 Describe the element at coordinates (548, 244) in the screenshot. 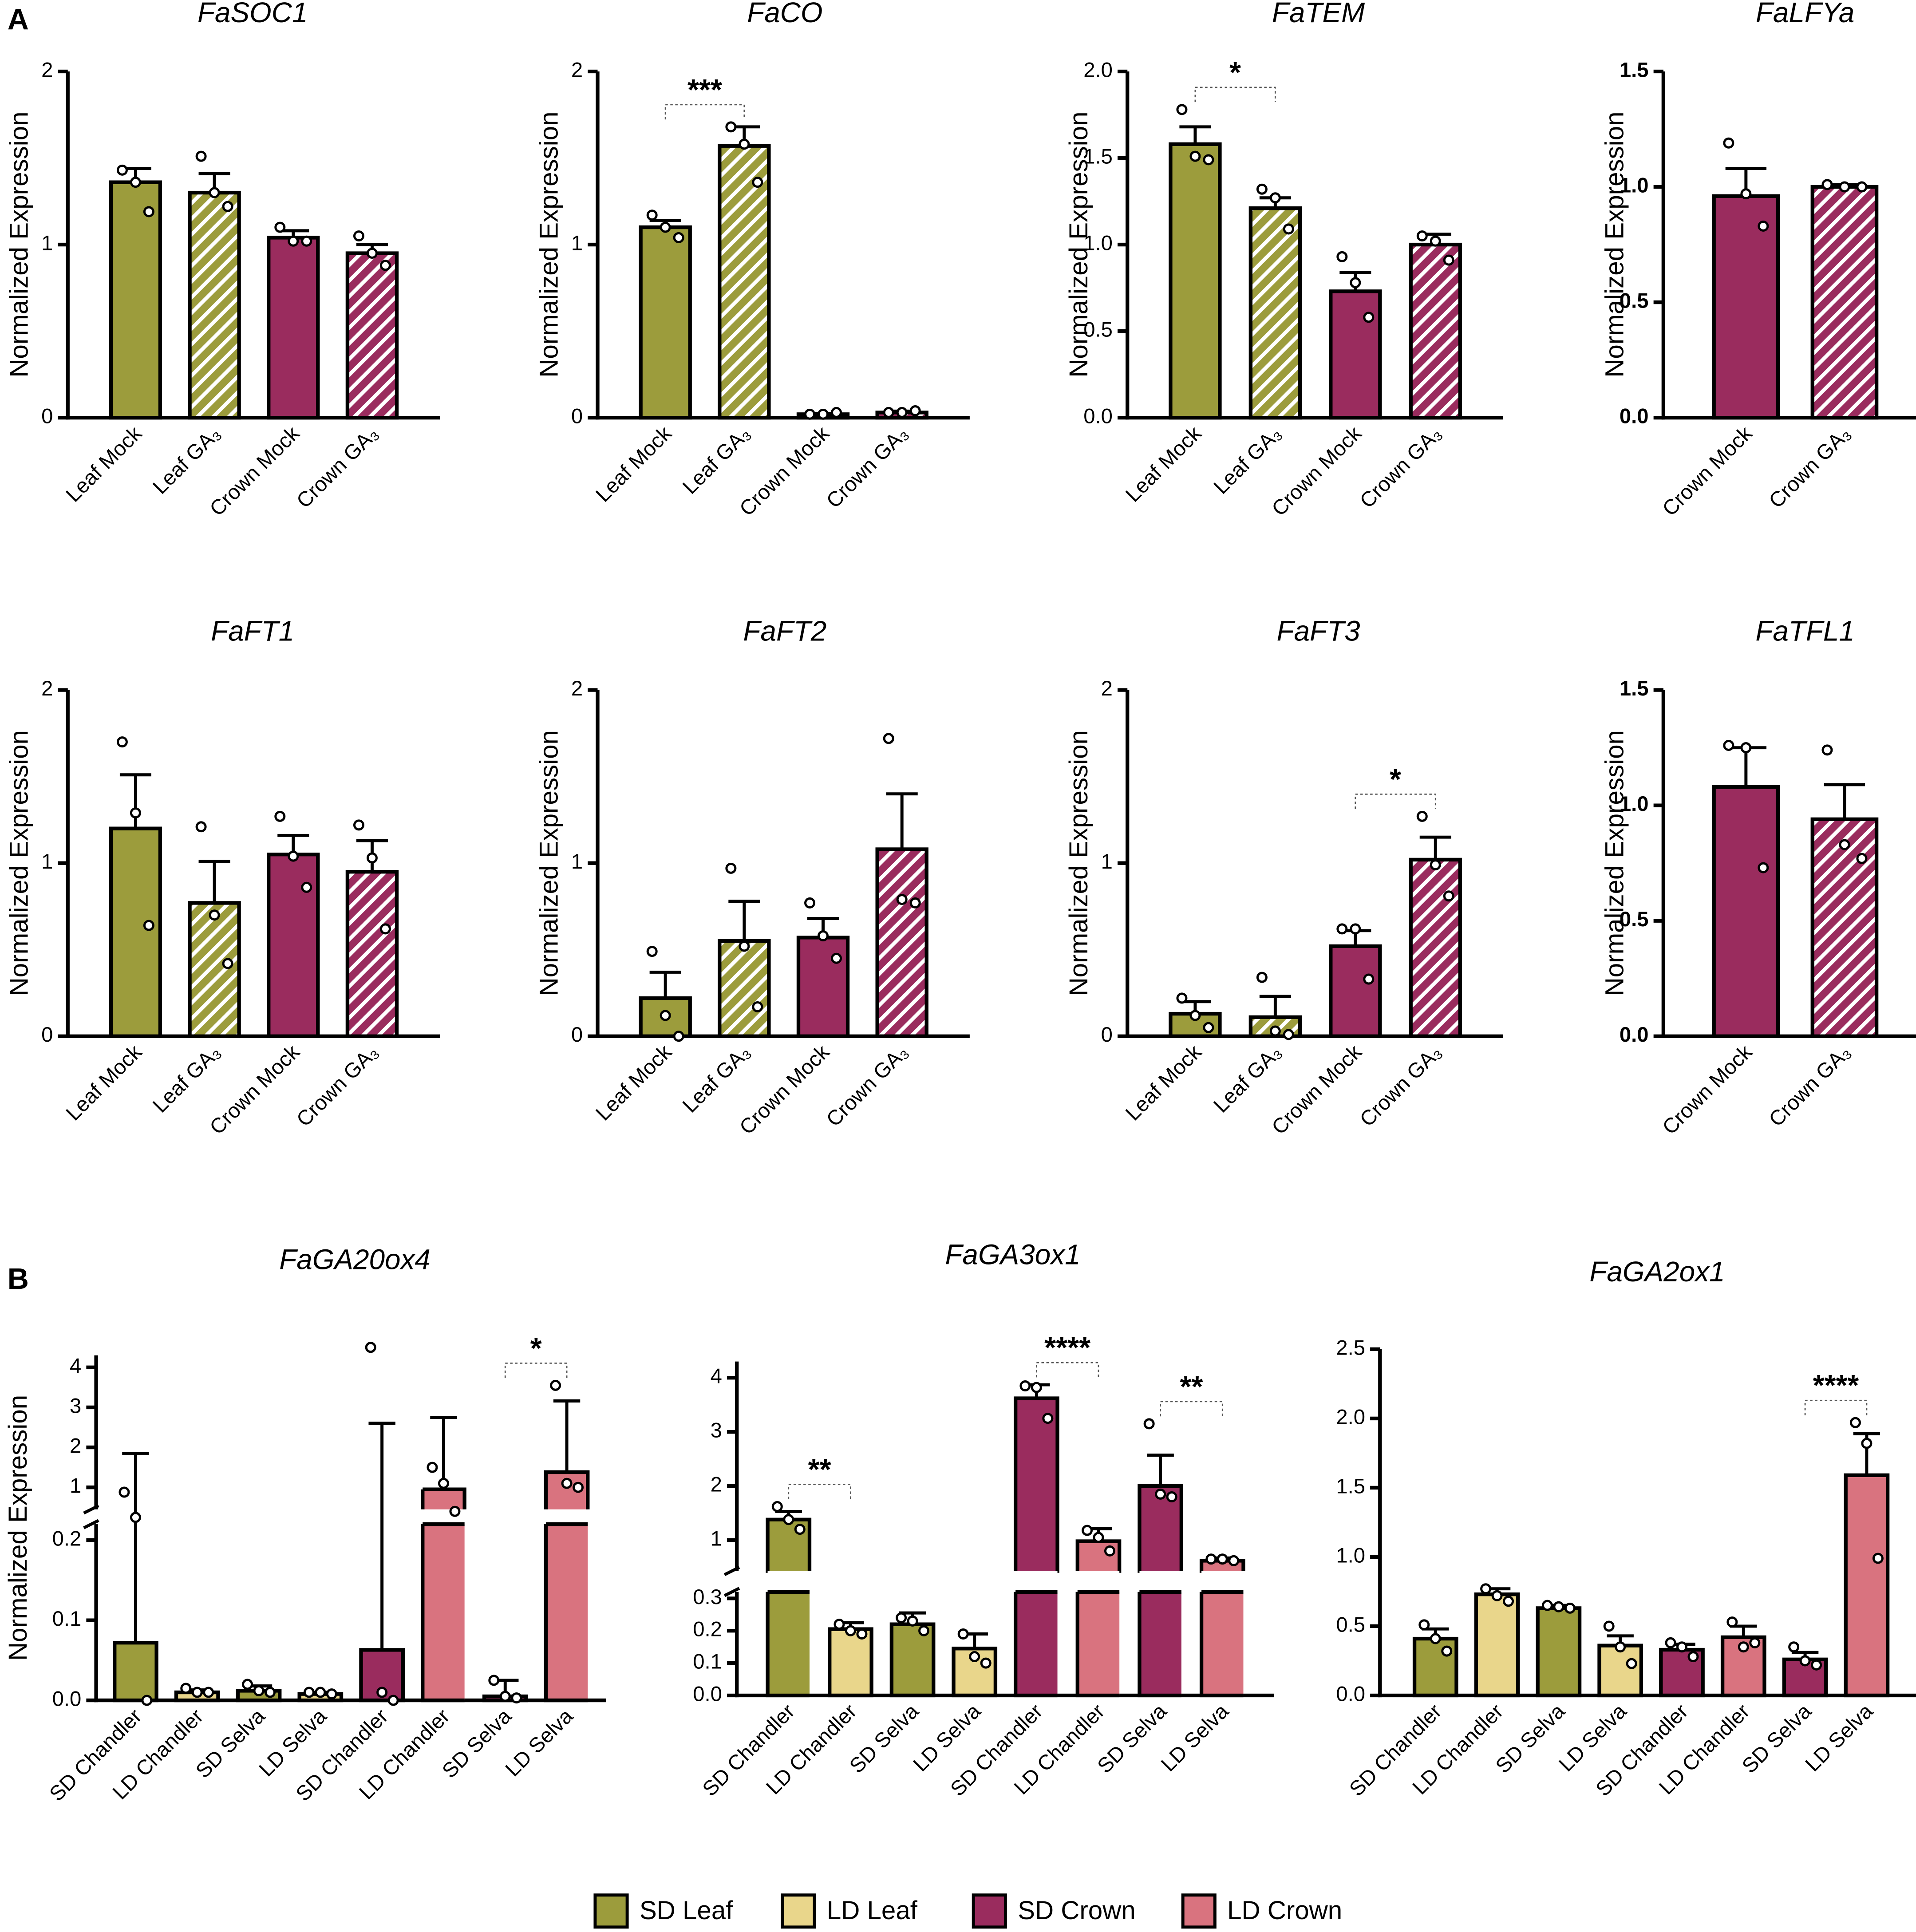

I see `y-axis-label: Normalized Expression` at that location.